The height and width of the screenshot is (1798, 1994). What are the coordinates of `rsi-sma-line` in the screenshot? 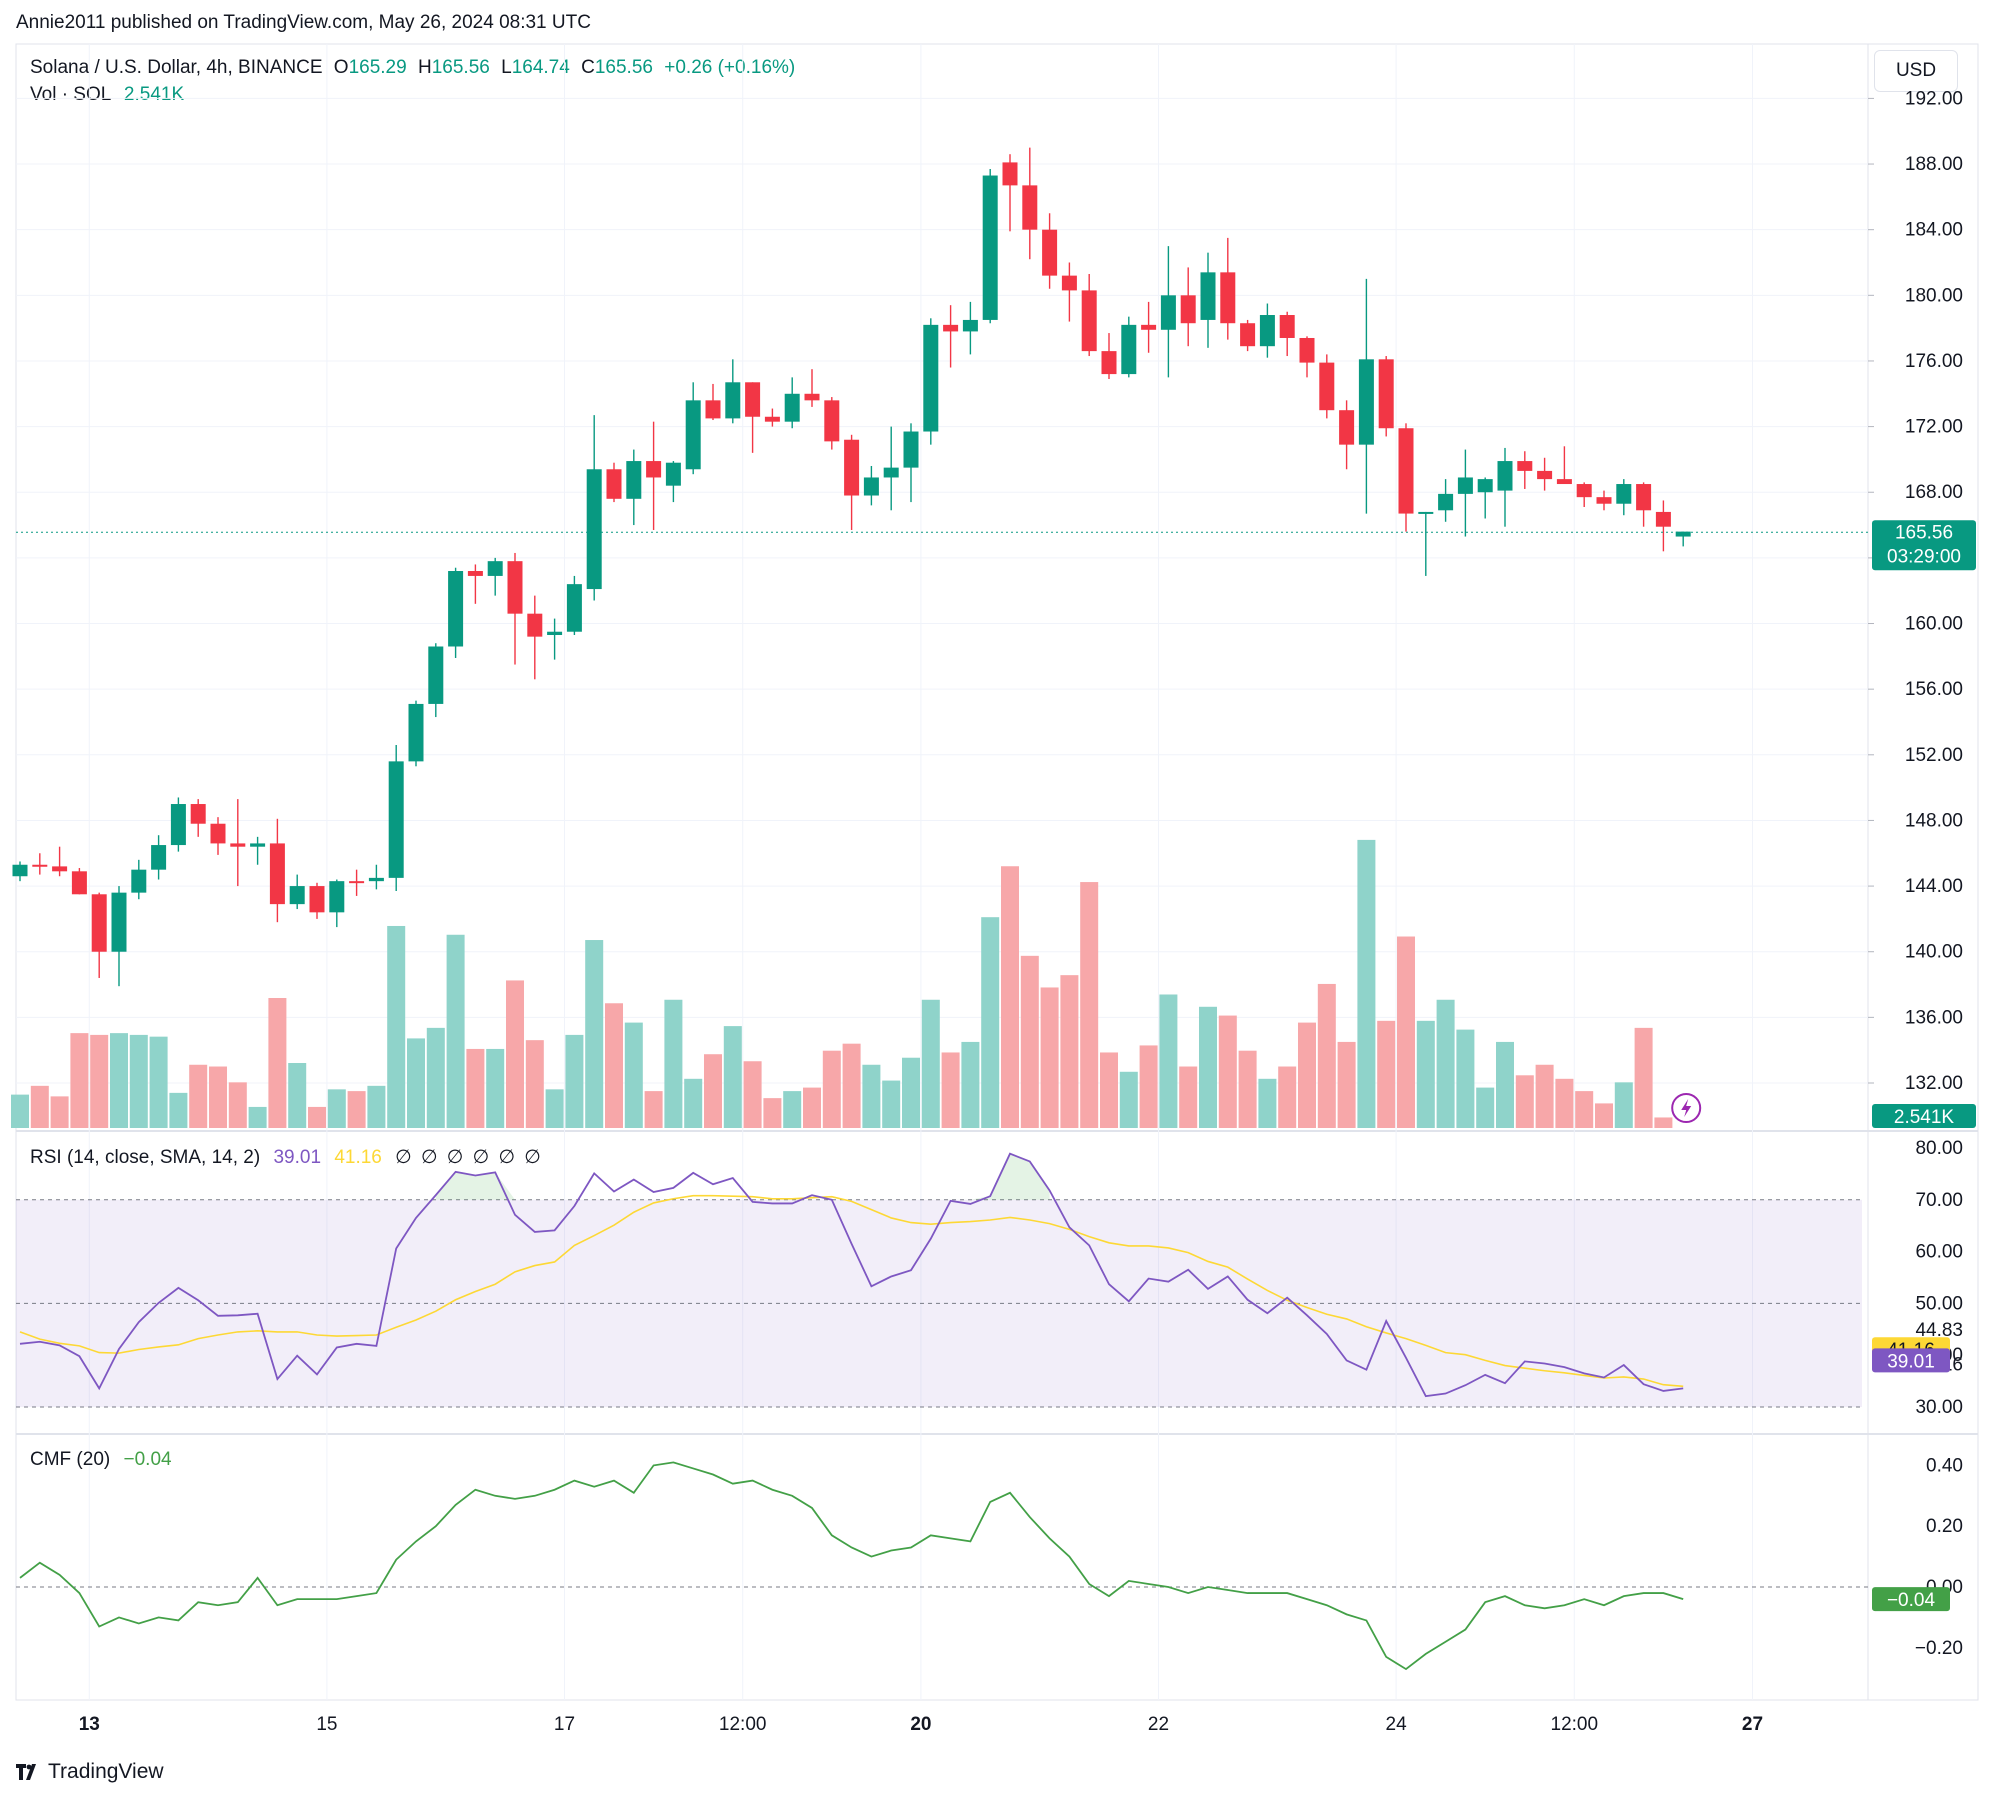 It's located at (851, 1291).